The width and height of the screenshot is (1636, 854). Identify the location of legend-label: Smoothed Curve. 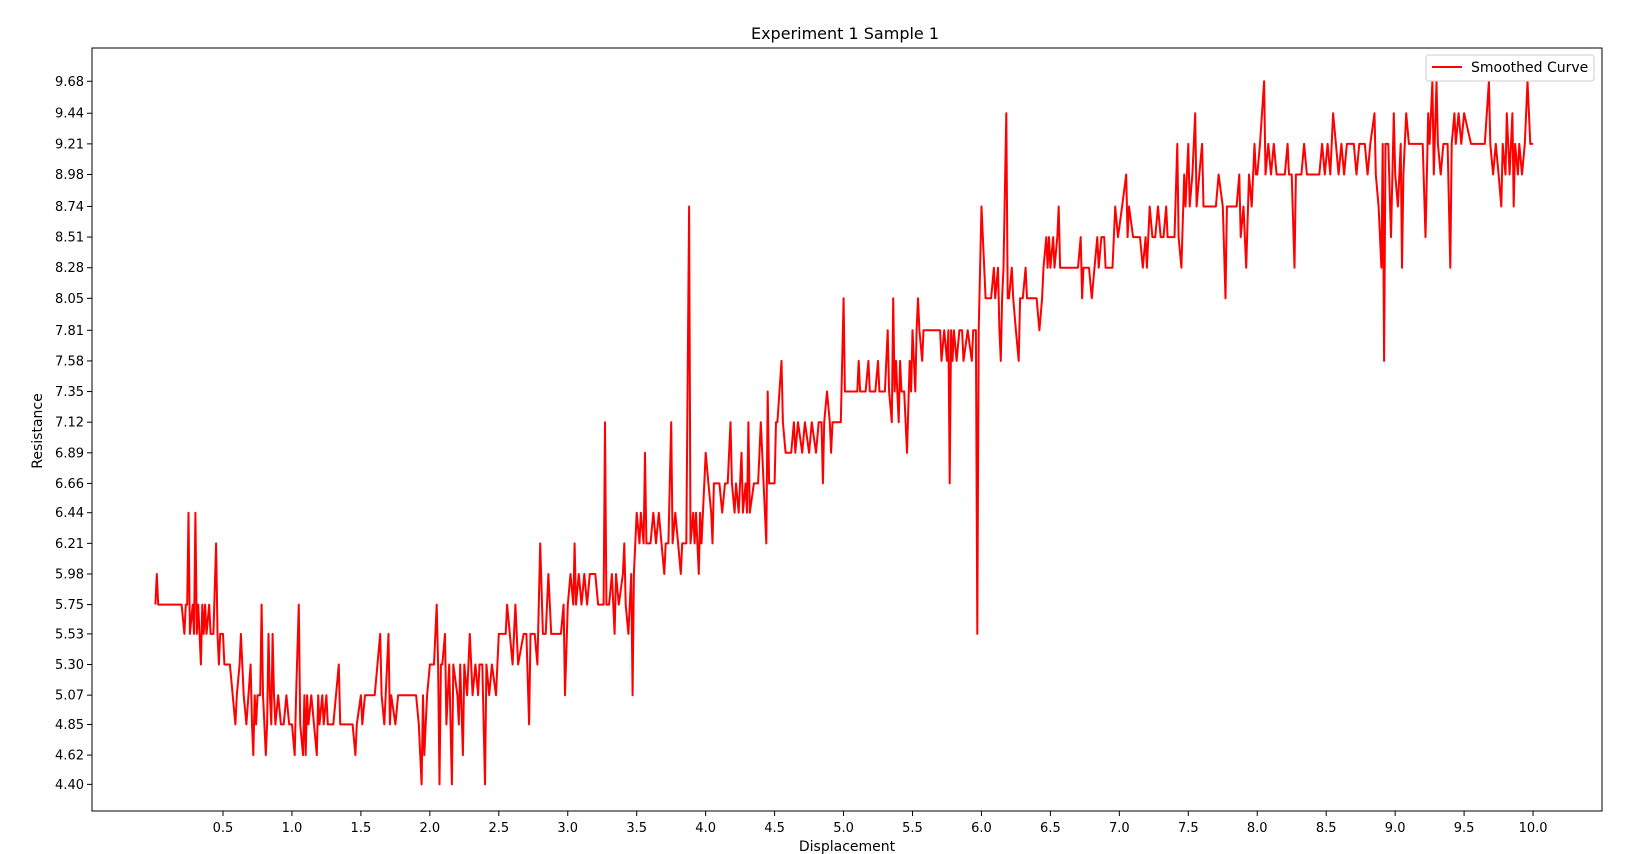
(1529, 68).